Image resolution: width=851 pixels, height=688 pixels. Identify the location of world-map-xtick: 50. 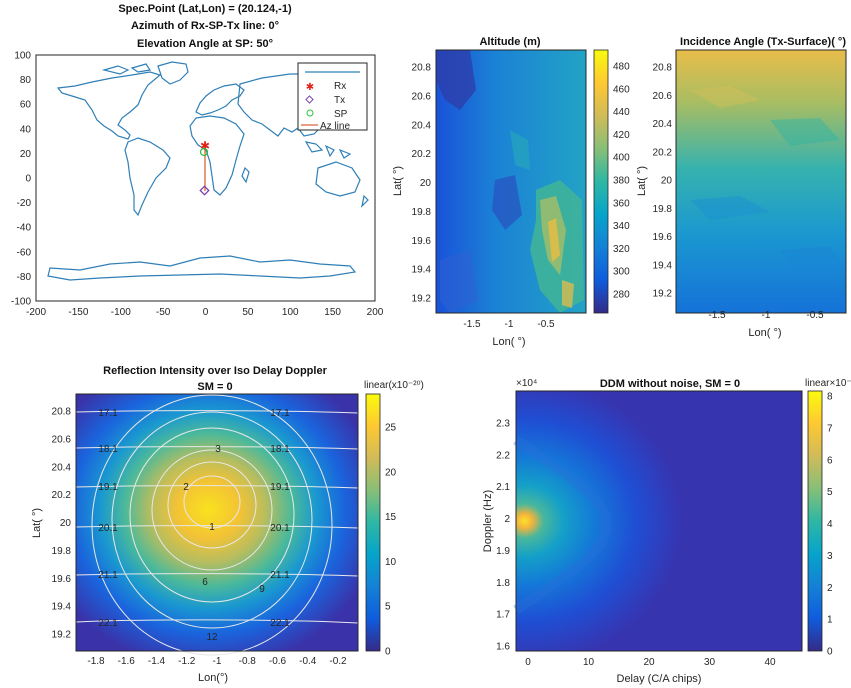
(248, 312).